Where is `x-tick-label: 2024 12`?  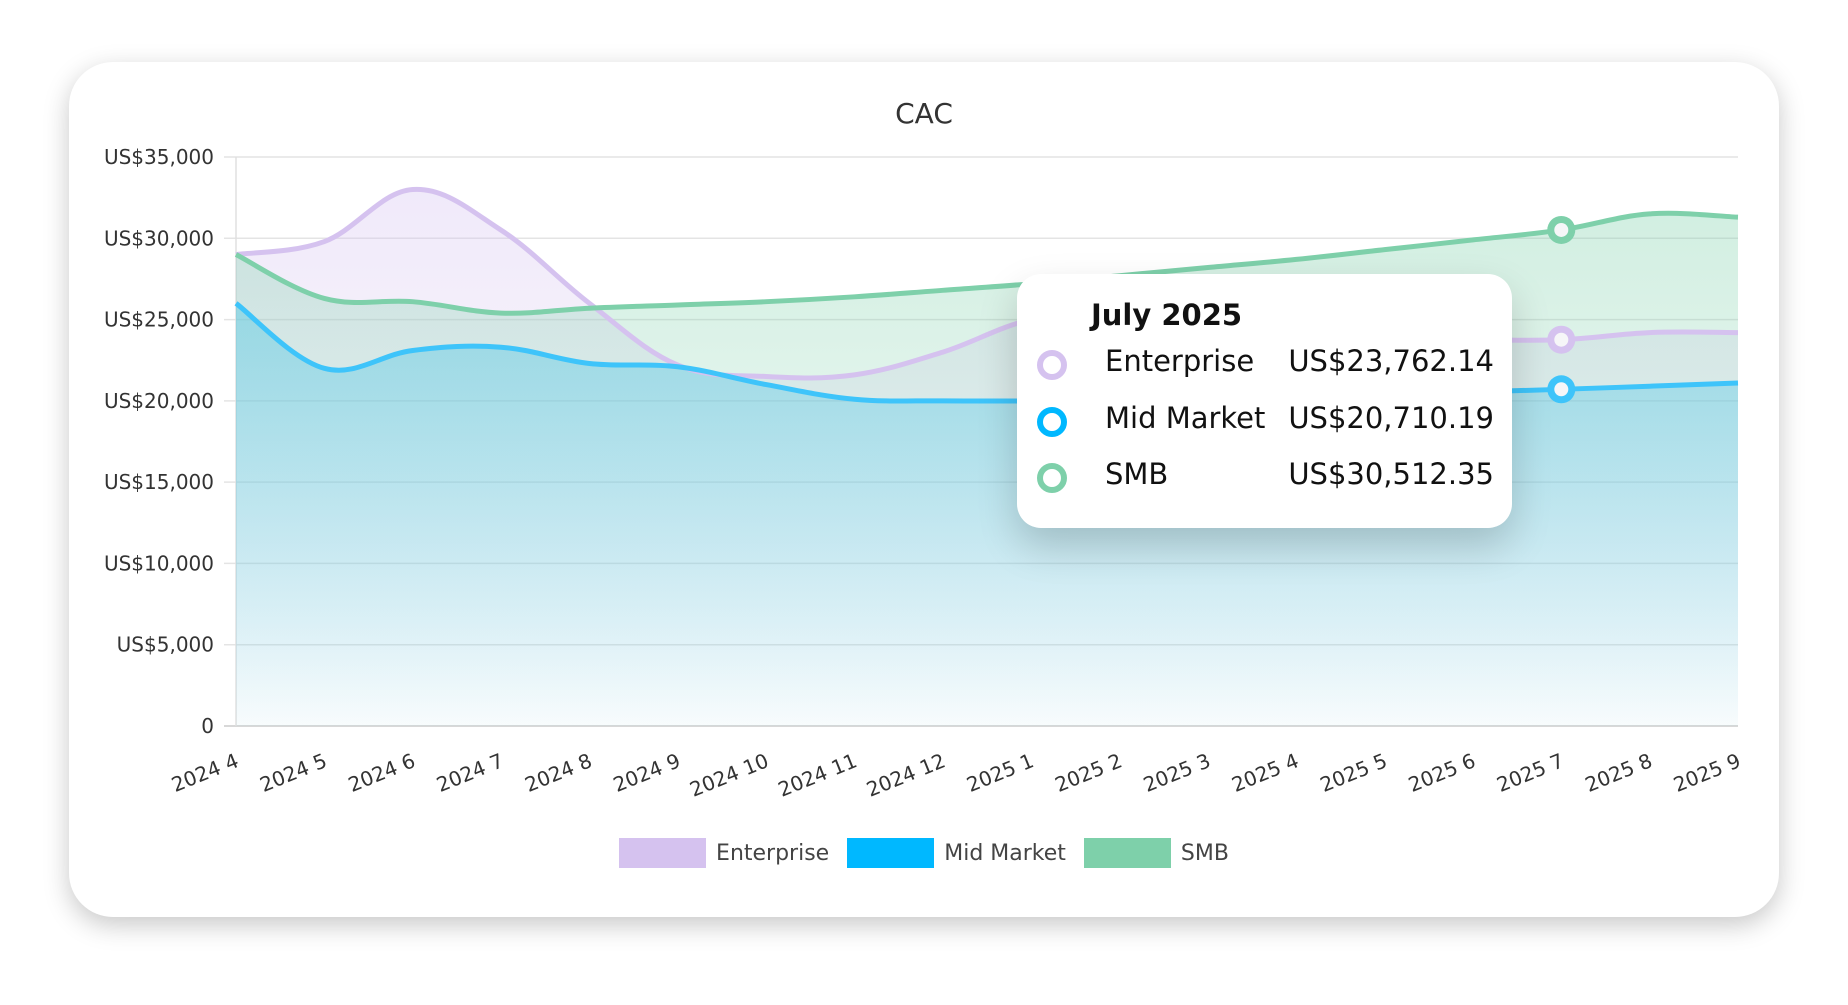 x-tick-label: 2024 12 is located at coordinates (906, 774).